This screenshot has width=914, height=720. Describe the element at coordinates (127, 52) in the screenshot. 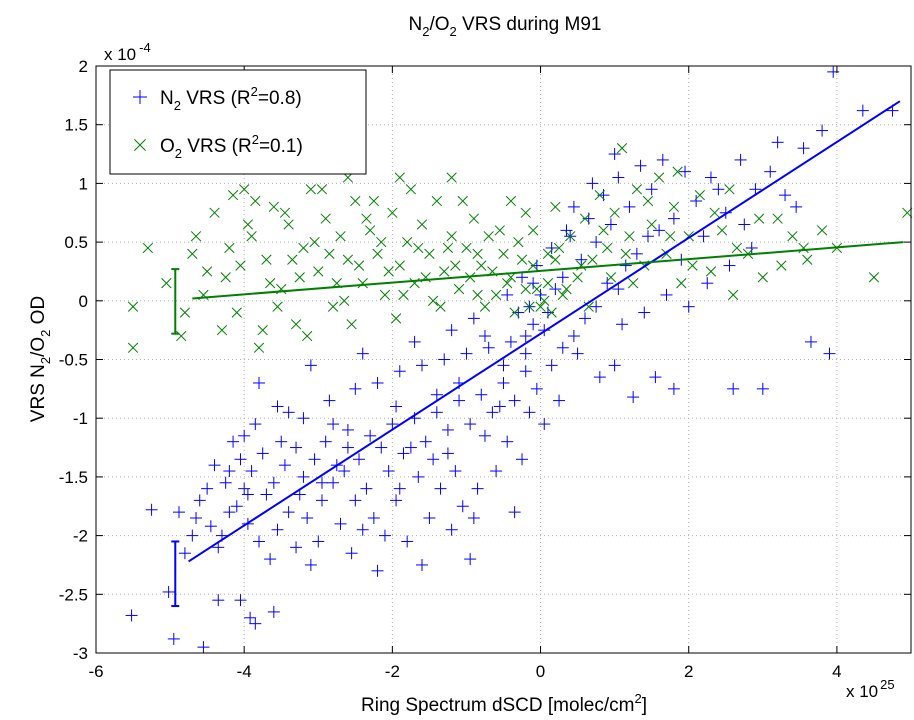

I see `y-exponent-label: x 10 -4` at that location.